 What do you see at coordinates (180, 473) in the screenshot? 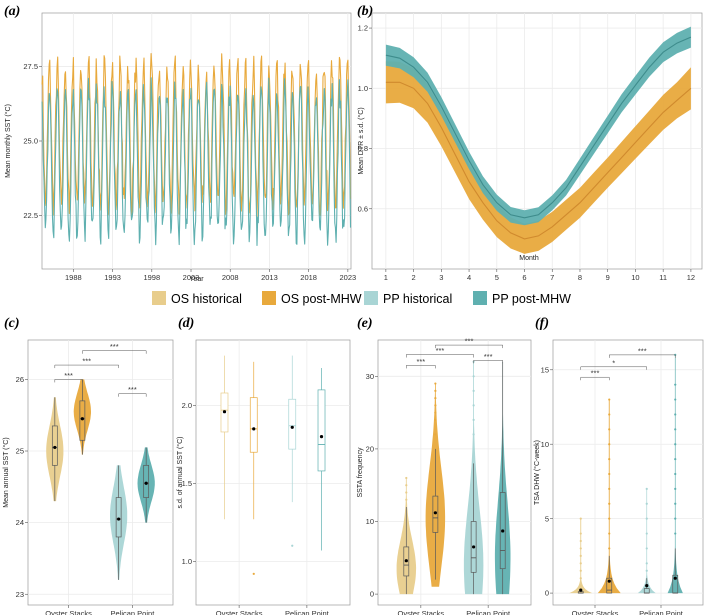
I see `y-axis-label: s.d. of annual SST (°C)` at bounding box center [180, 473].